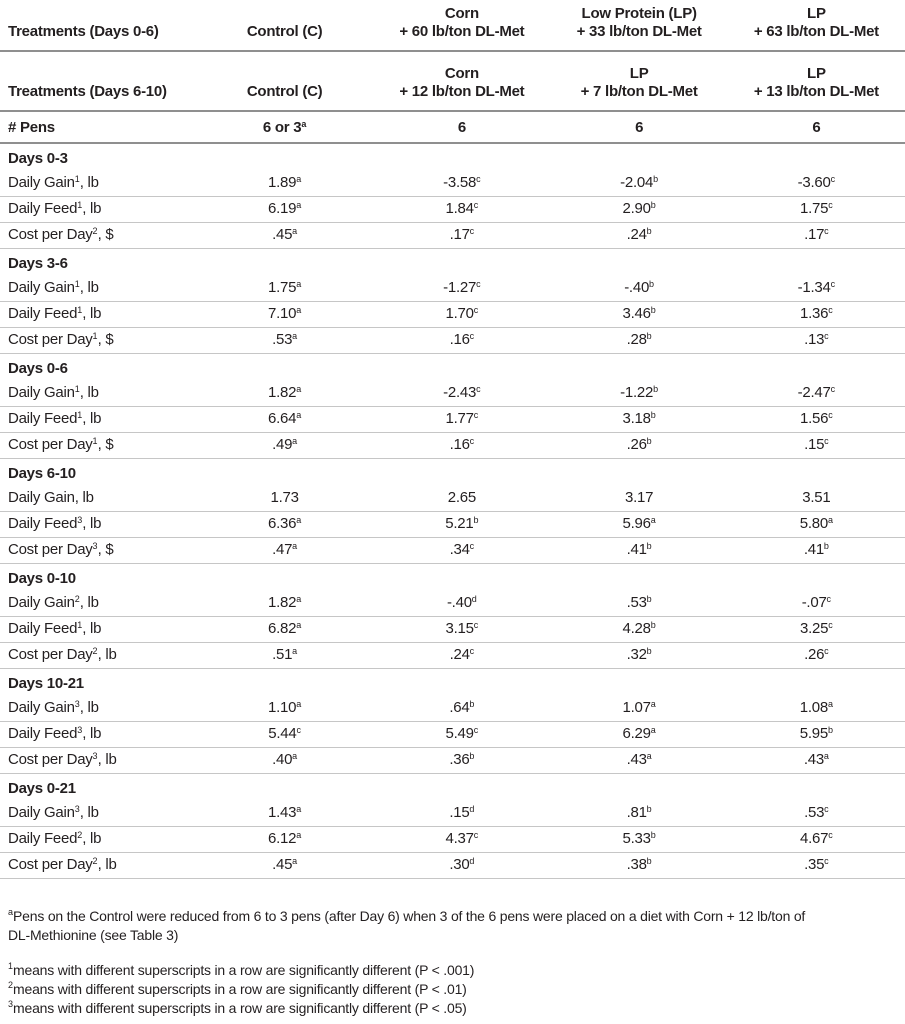 The width and height of the screenshot is (905, 1024). I want to click on row-label: Cost per Day2, lb, so click(62, 654).